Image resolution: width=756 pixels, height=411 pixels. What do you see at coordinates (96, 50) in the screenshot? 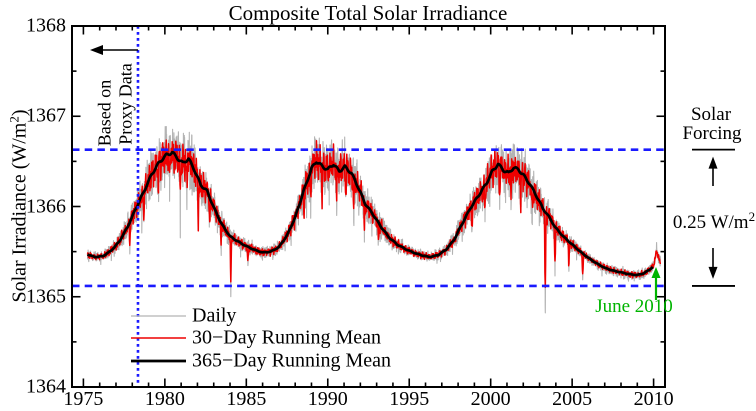
I see `left-arrow-icon` at bounding box center [96, 50].